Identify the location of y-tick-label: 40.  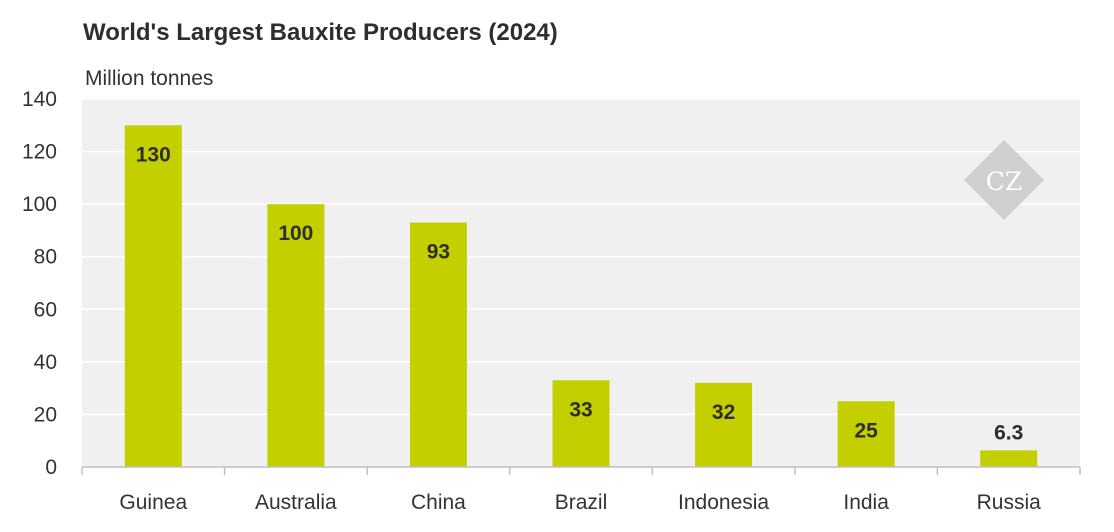
(45, 362).